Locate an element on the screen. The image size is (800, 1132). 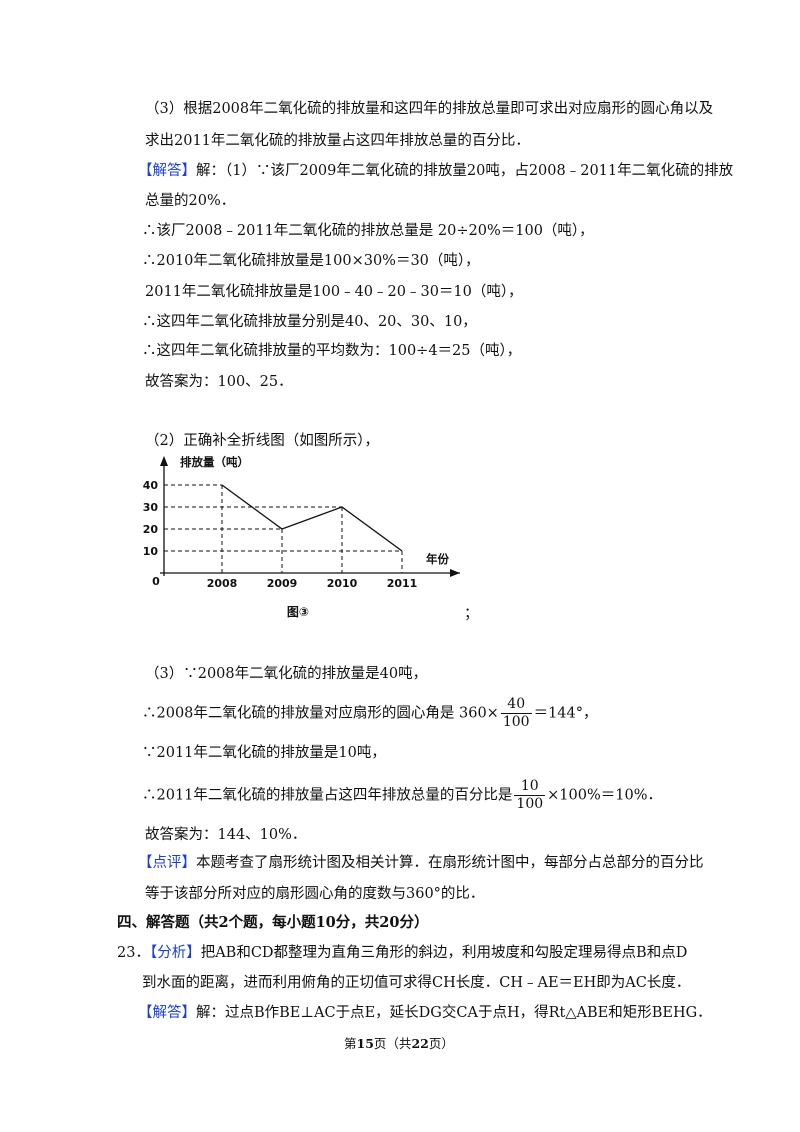
footer-pre: 第 is located at coordinates (350, 1043).